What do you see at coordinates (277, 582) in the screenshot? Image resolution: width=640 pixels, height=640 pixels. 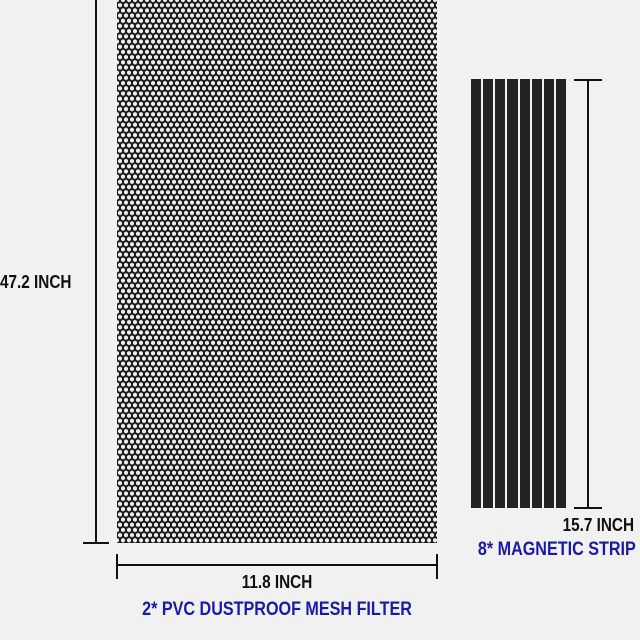 I see `width-label: 11.8 INCH` at bounding box center [277, 582].